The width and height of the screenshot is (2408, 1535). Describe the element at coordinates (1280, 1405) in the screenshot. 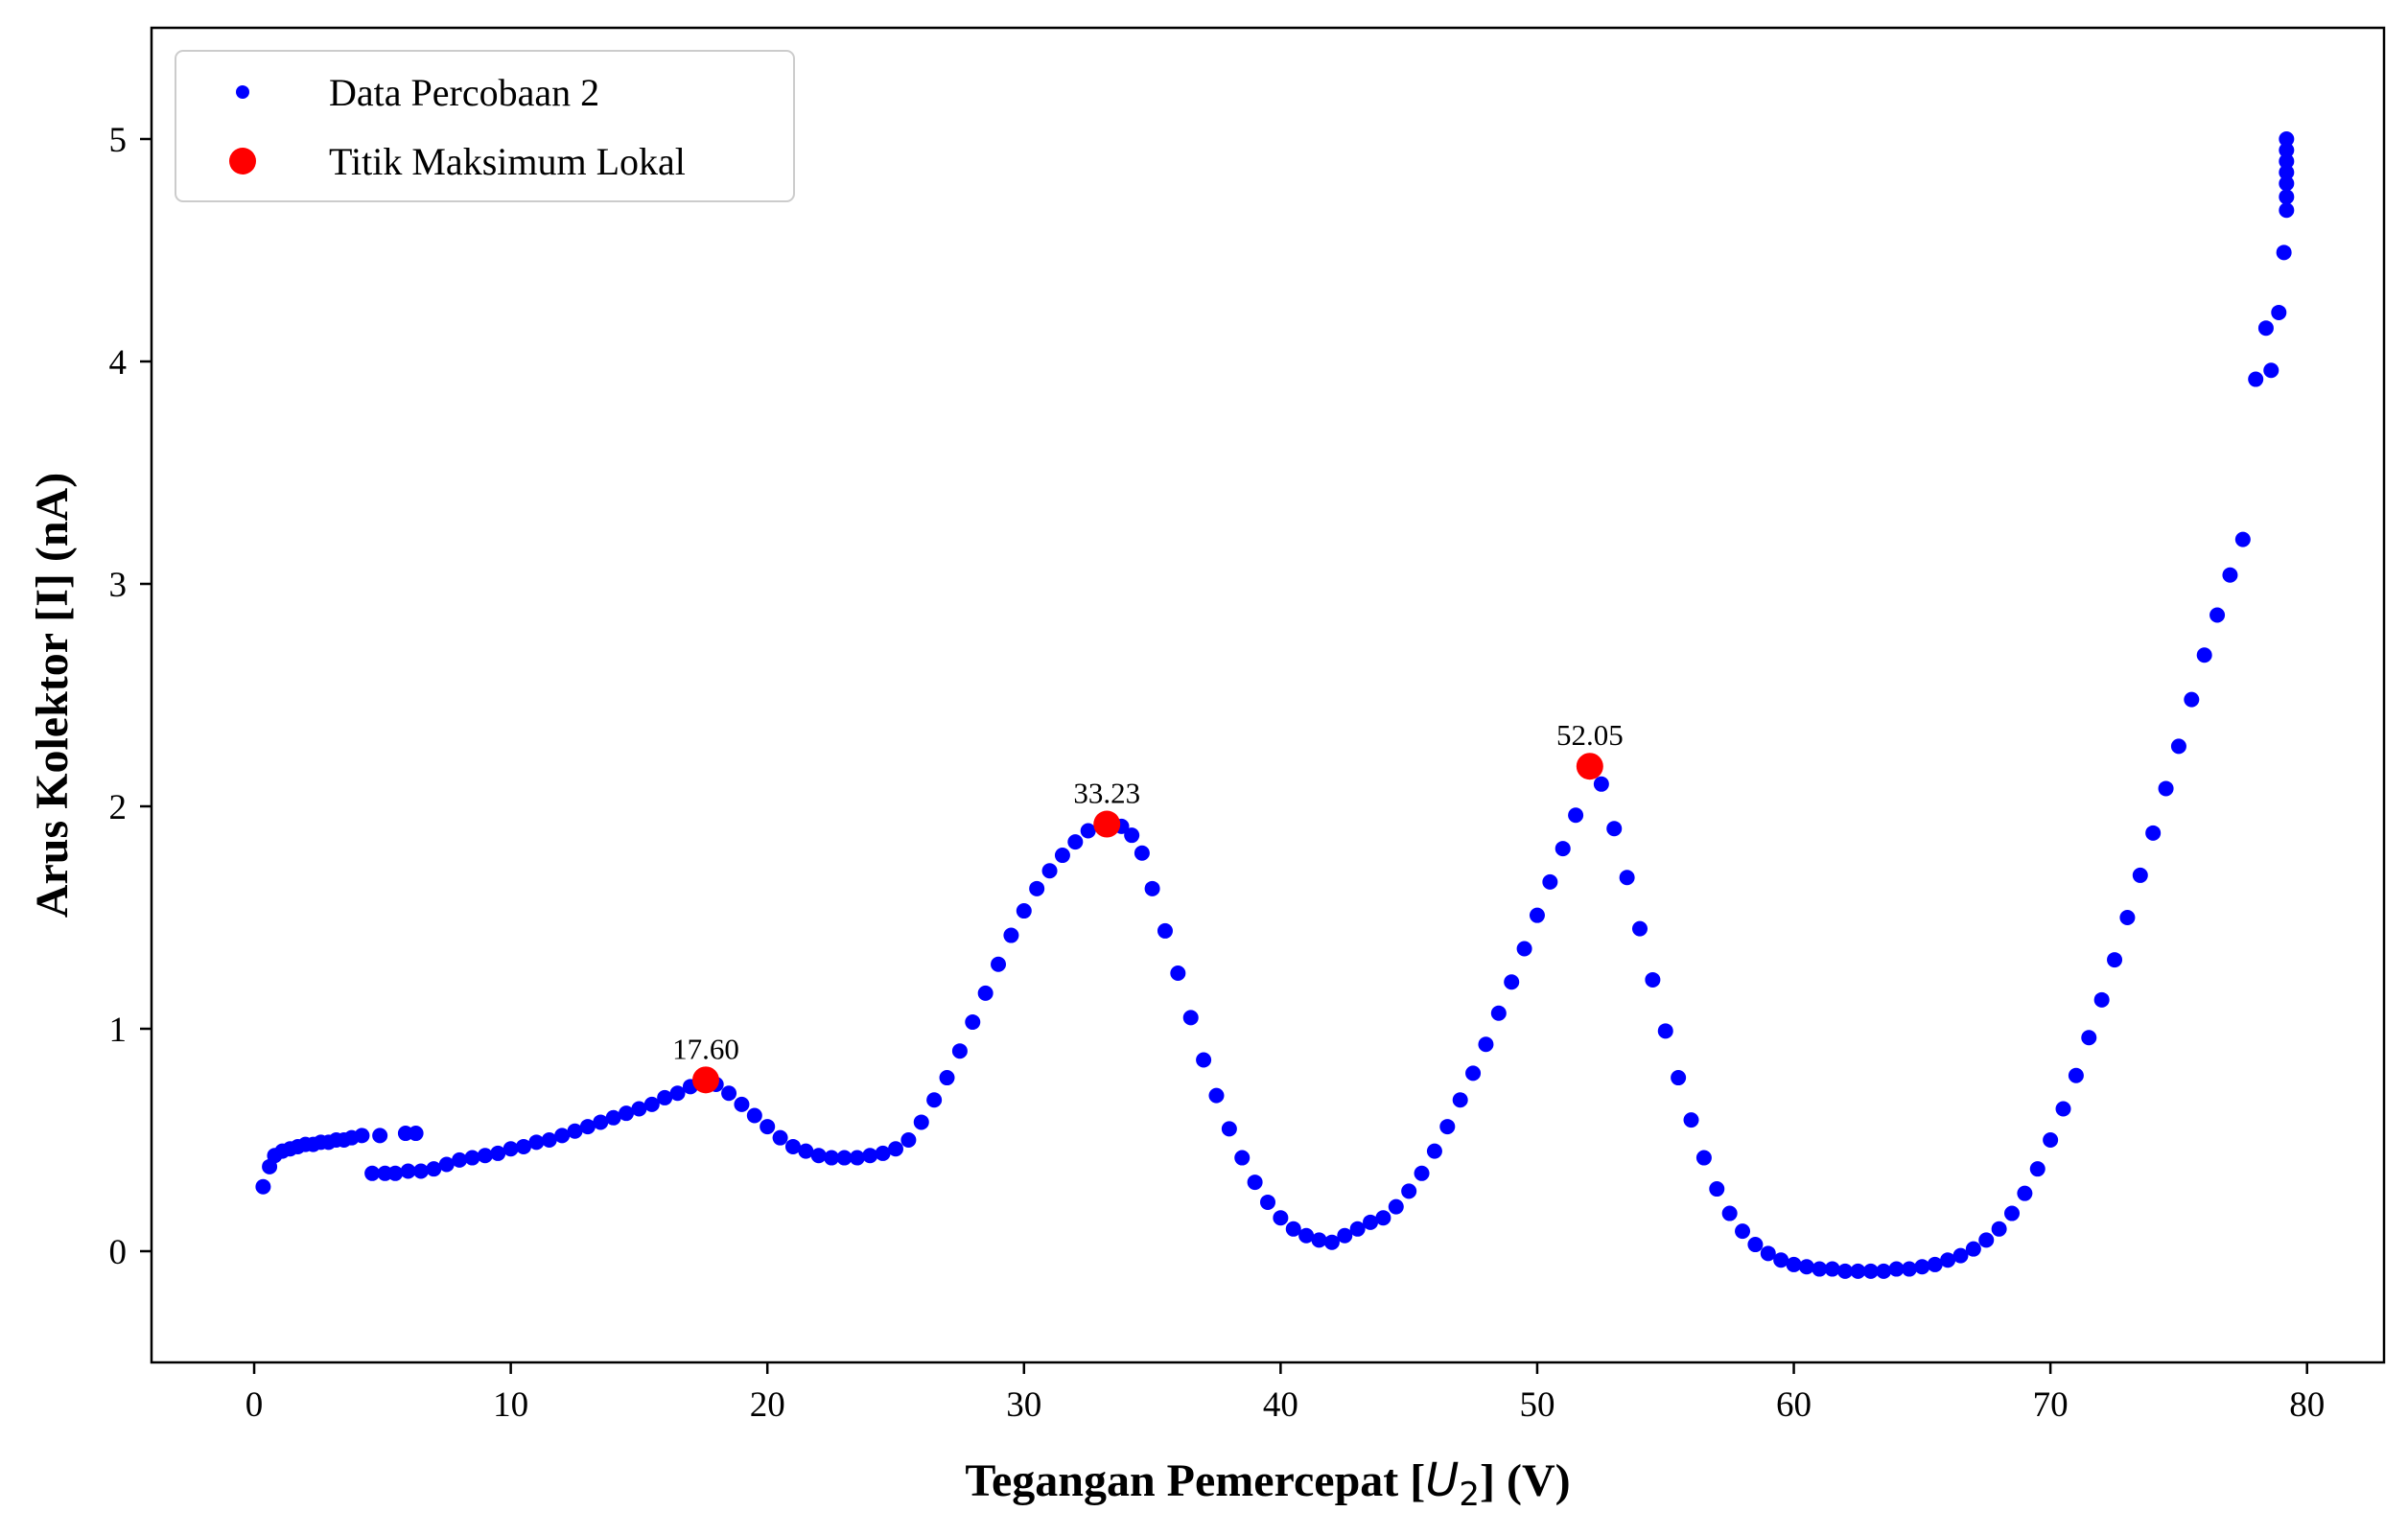

I see `x-tick-label: 40` at that location.